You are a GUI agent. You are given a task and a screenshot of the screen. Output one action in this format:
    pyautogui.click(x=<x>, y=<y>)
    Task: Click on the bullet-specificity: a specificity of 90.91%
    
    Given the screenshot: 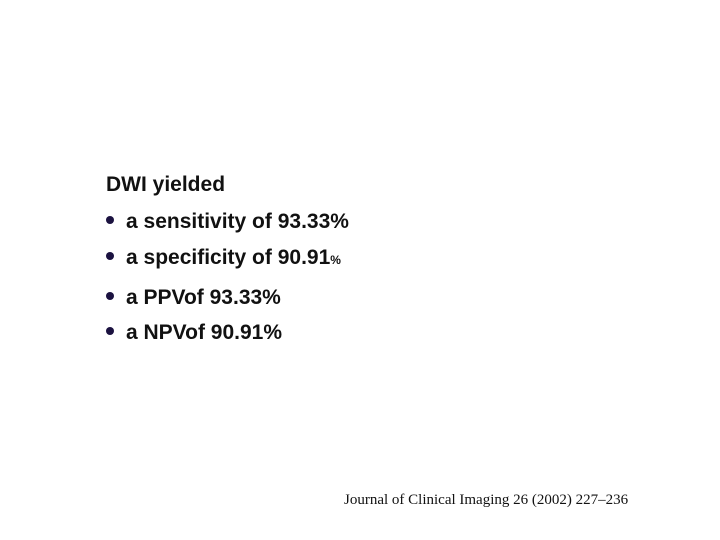 What is the action you would take?
    pyautogui.click(x=223, y=258)
    